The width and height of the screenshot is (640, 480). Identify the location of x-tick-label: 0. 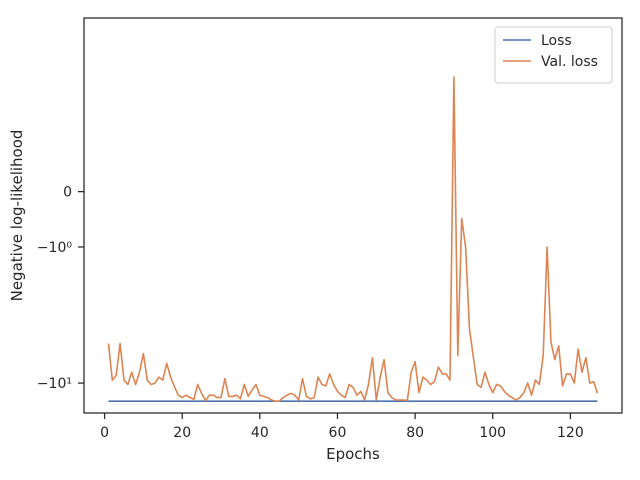
(104, 433).